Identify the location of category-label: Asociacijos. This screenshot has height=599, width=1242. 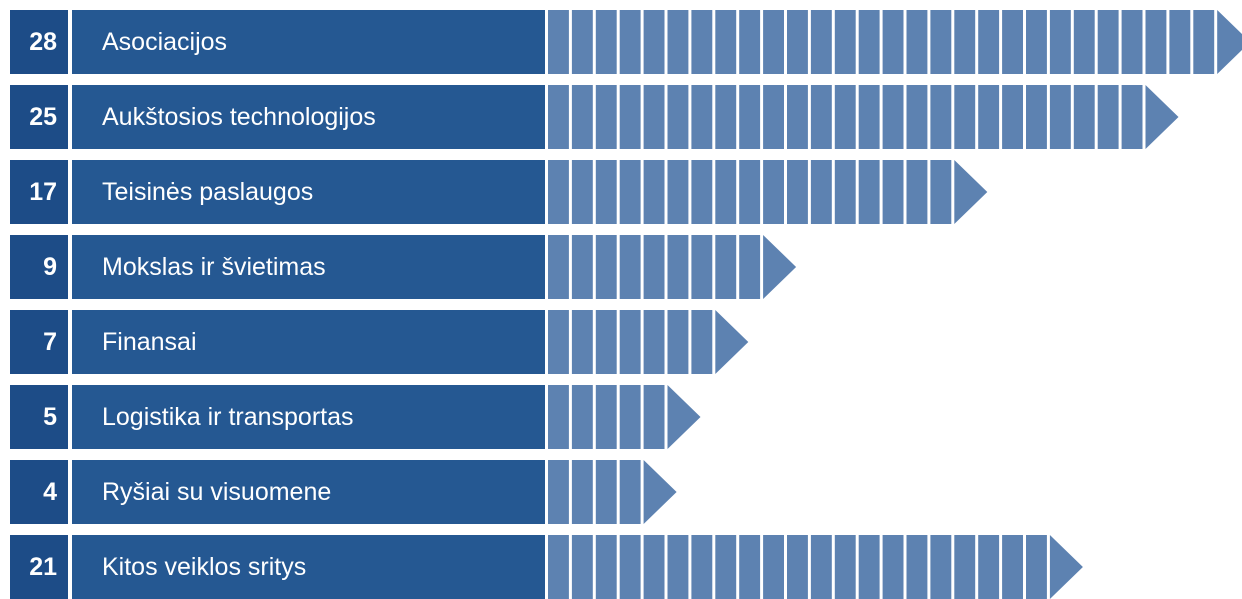
(308, 42).